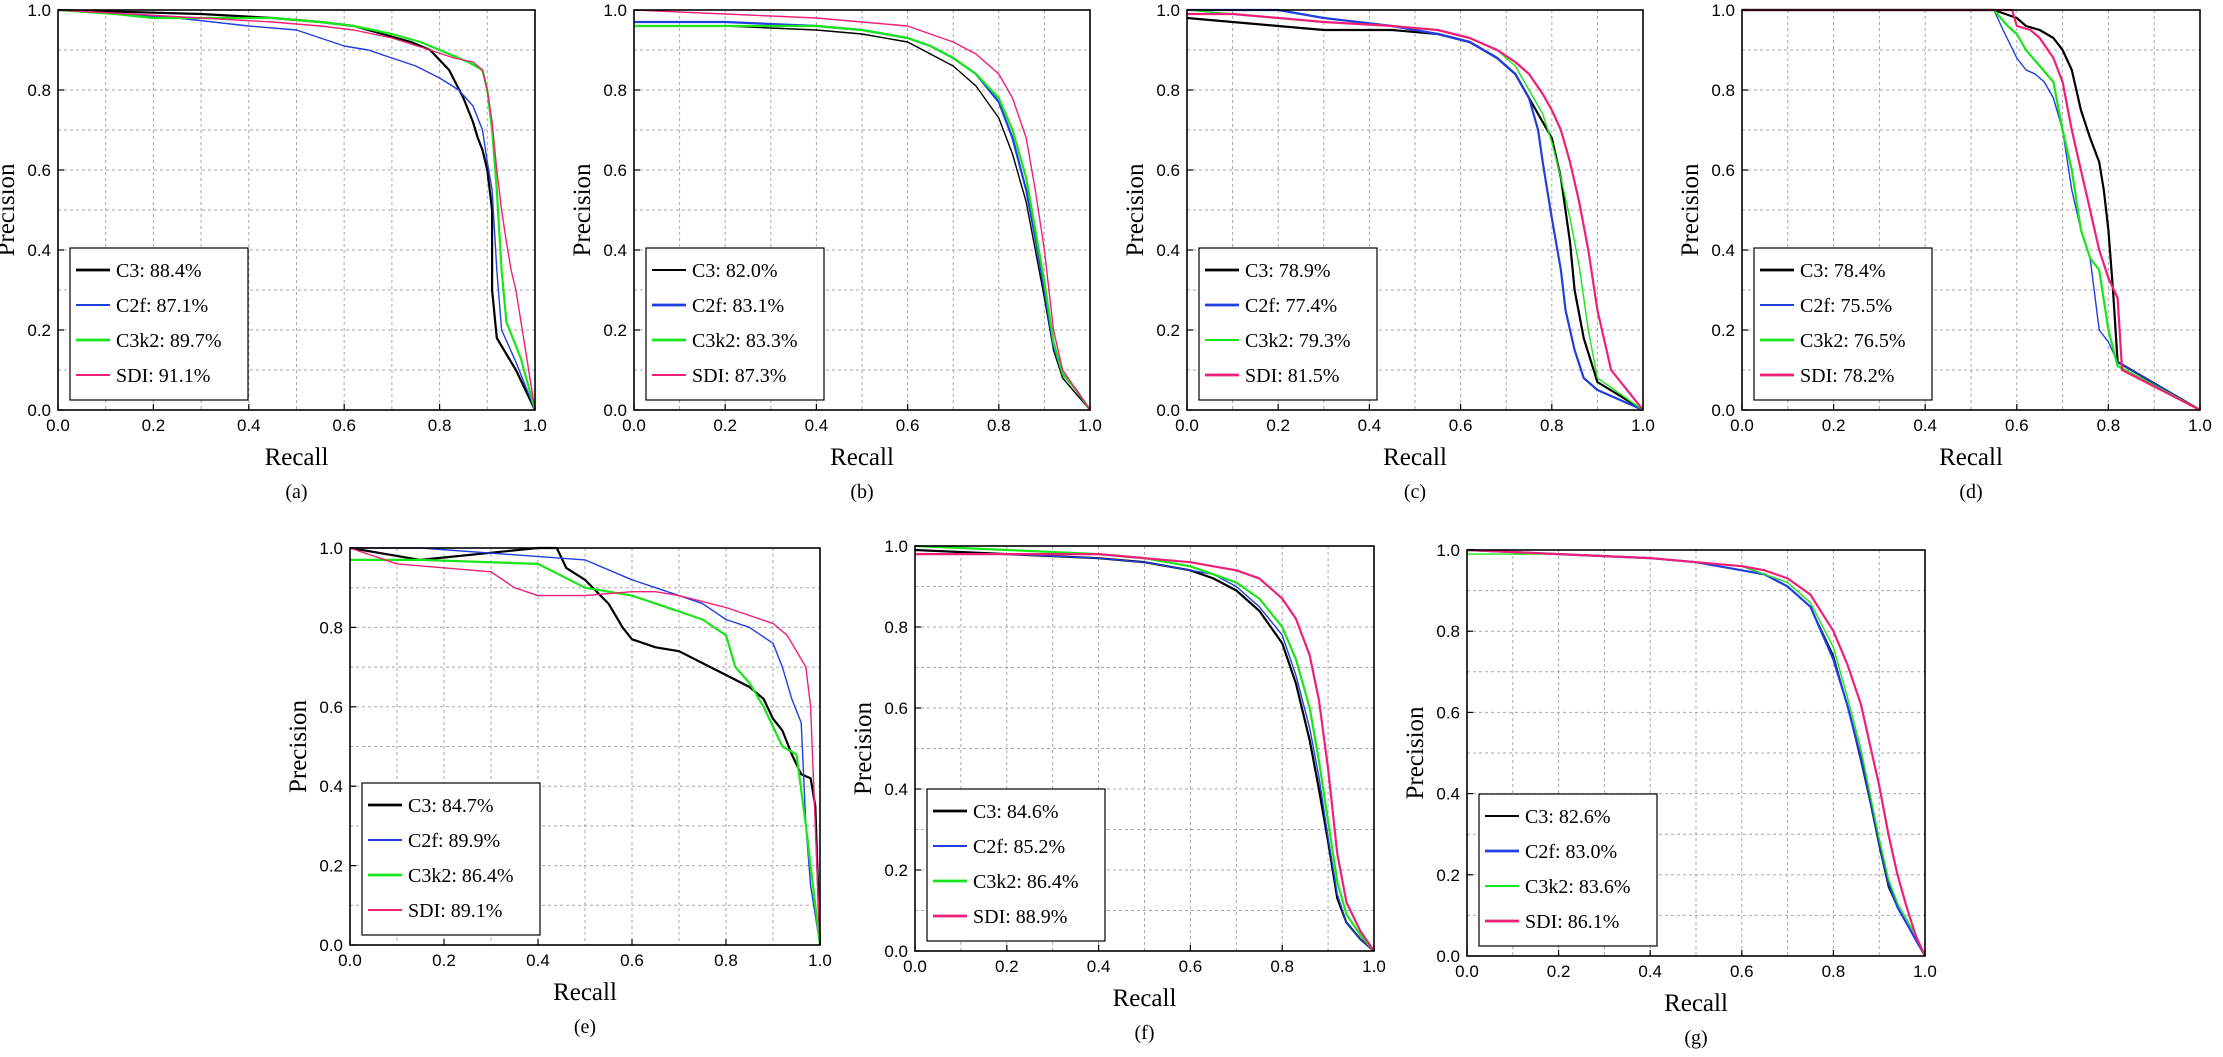  I want to click on legend-label-c3: C3: 84.7%, so click(451, 806).